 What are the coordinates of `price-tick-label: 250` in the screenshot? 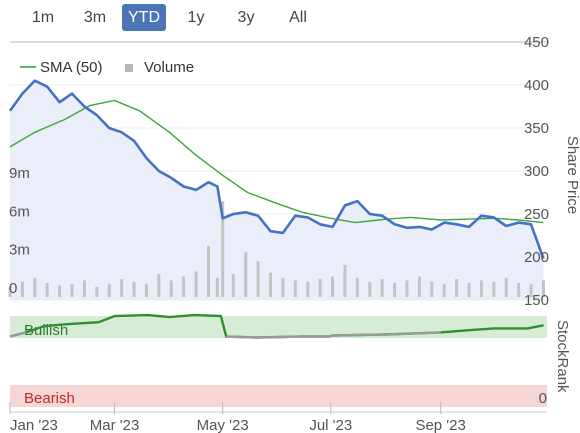 It's located at (536, 214).